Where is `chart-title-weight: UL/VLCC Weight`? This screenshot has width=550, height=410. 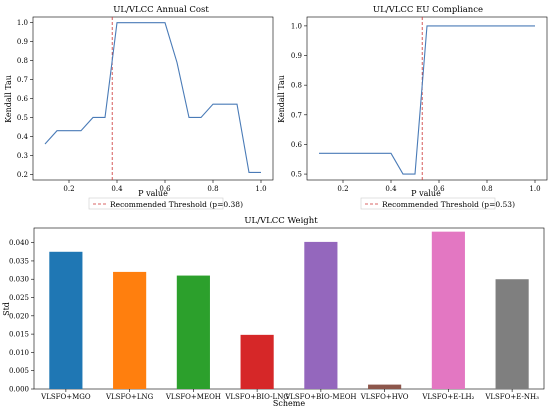 chart-title-weight: UL/VLCC Weight is located at coordinates (281, 221).